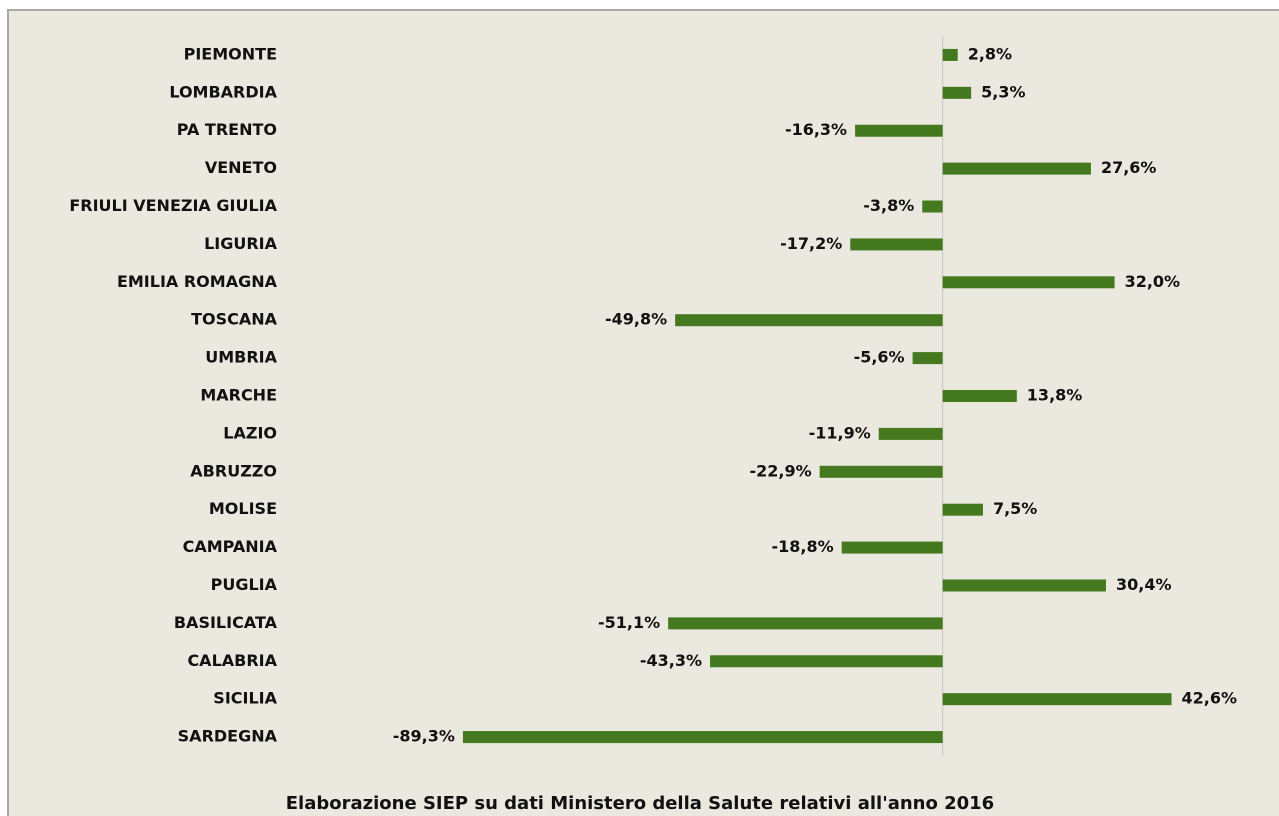 This screenshot has width=1279, height=816. What do you see at coordinates (636, 319) in the screenshot?
I see `data-label: -49,8%` at bounding box center [636, 319].